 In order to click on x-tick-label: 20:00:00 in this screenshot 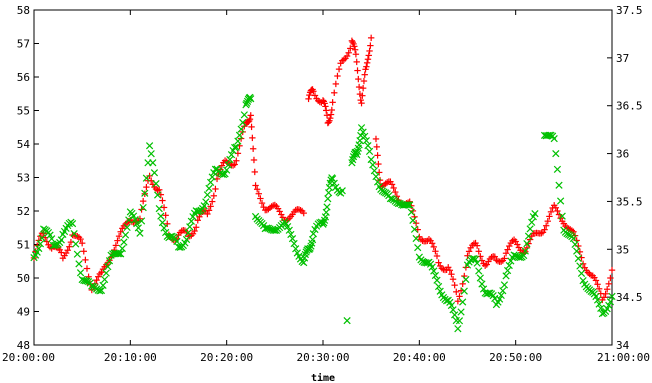, I will do `click(28, 357)`.